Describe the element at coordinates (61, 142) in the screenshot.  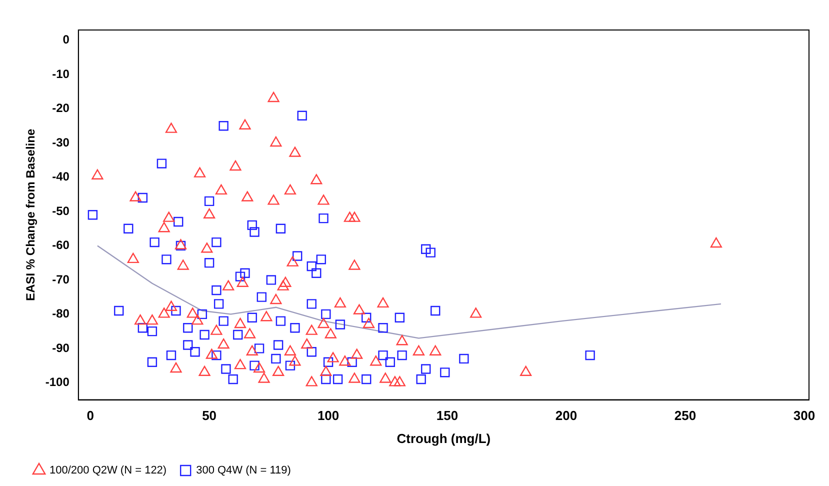
I see `y-tick-label: -30` at that location.